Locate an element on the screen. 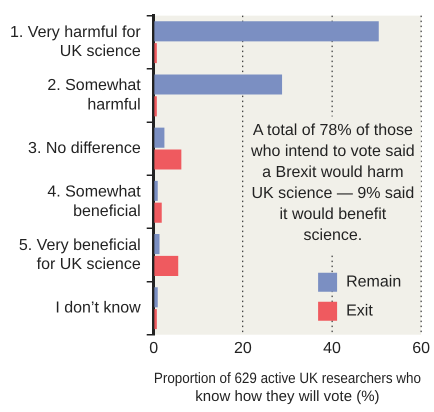 The image size is (434, 412). x-tick-label: 0 is located at coordinates (153, 348).